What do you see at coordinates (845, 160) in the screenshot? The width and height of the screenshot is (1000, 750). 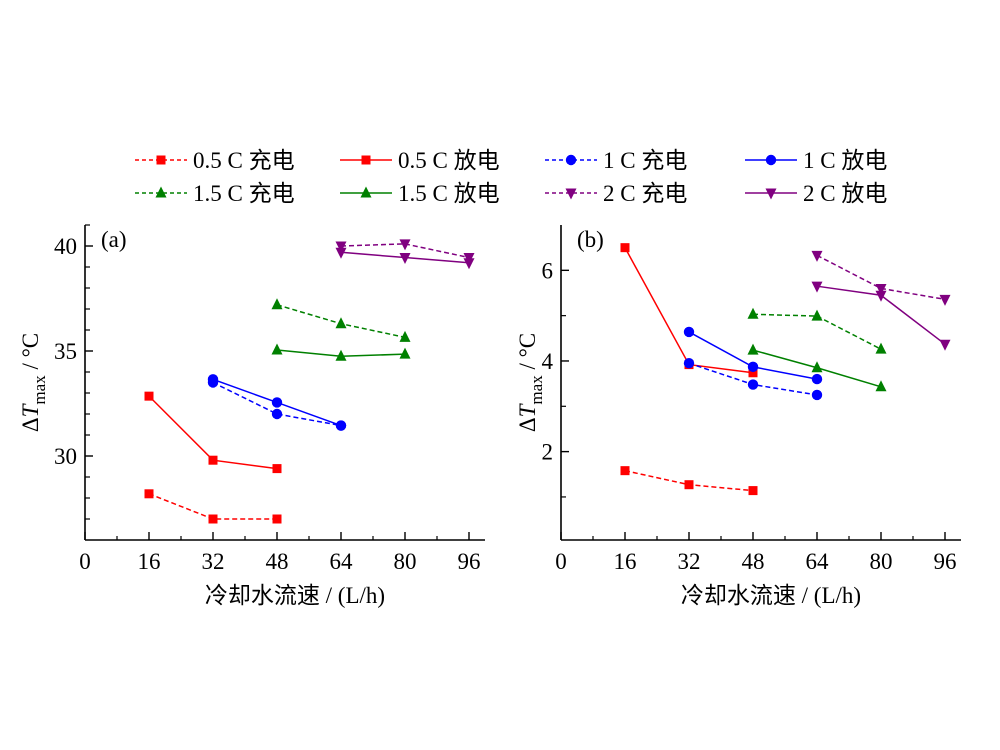 I see `legend-label: 1 C 放电` at bounding box center [845, 160].